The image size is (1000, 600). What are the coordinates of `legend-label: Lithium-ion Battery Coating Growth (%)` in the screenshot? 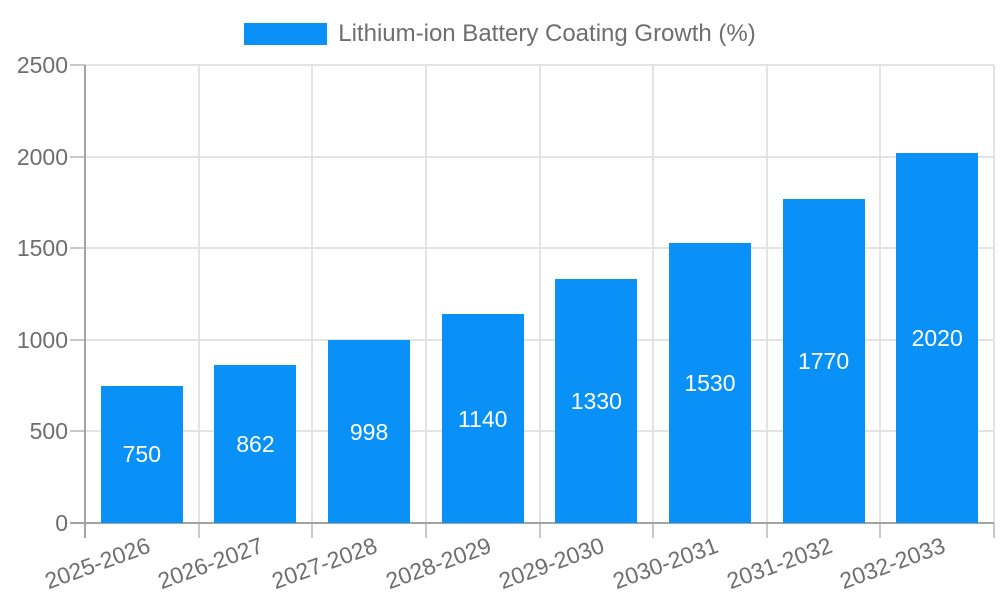 It's located at (547, 33).